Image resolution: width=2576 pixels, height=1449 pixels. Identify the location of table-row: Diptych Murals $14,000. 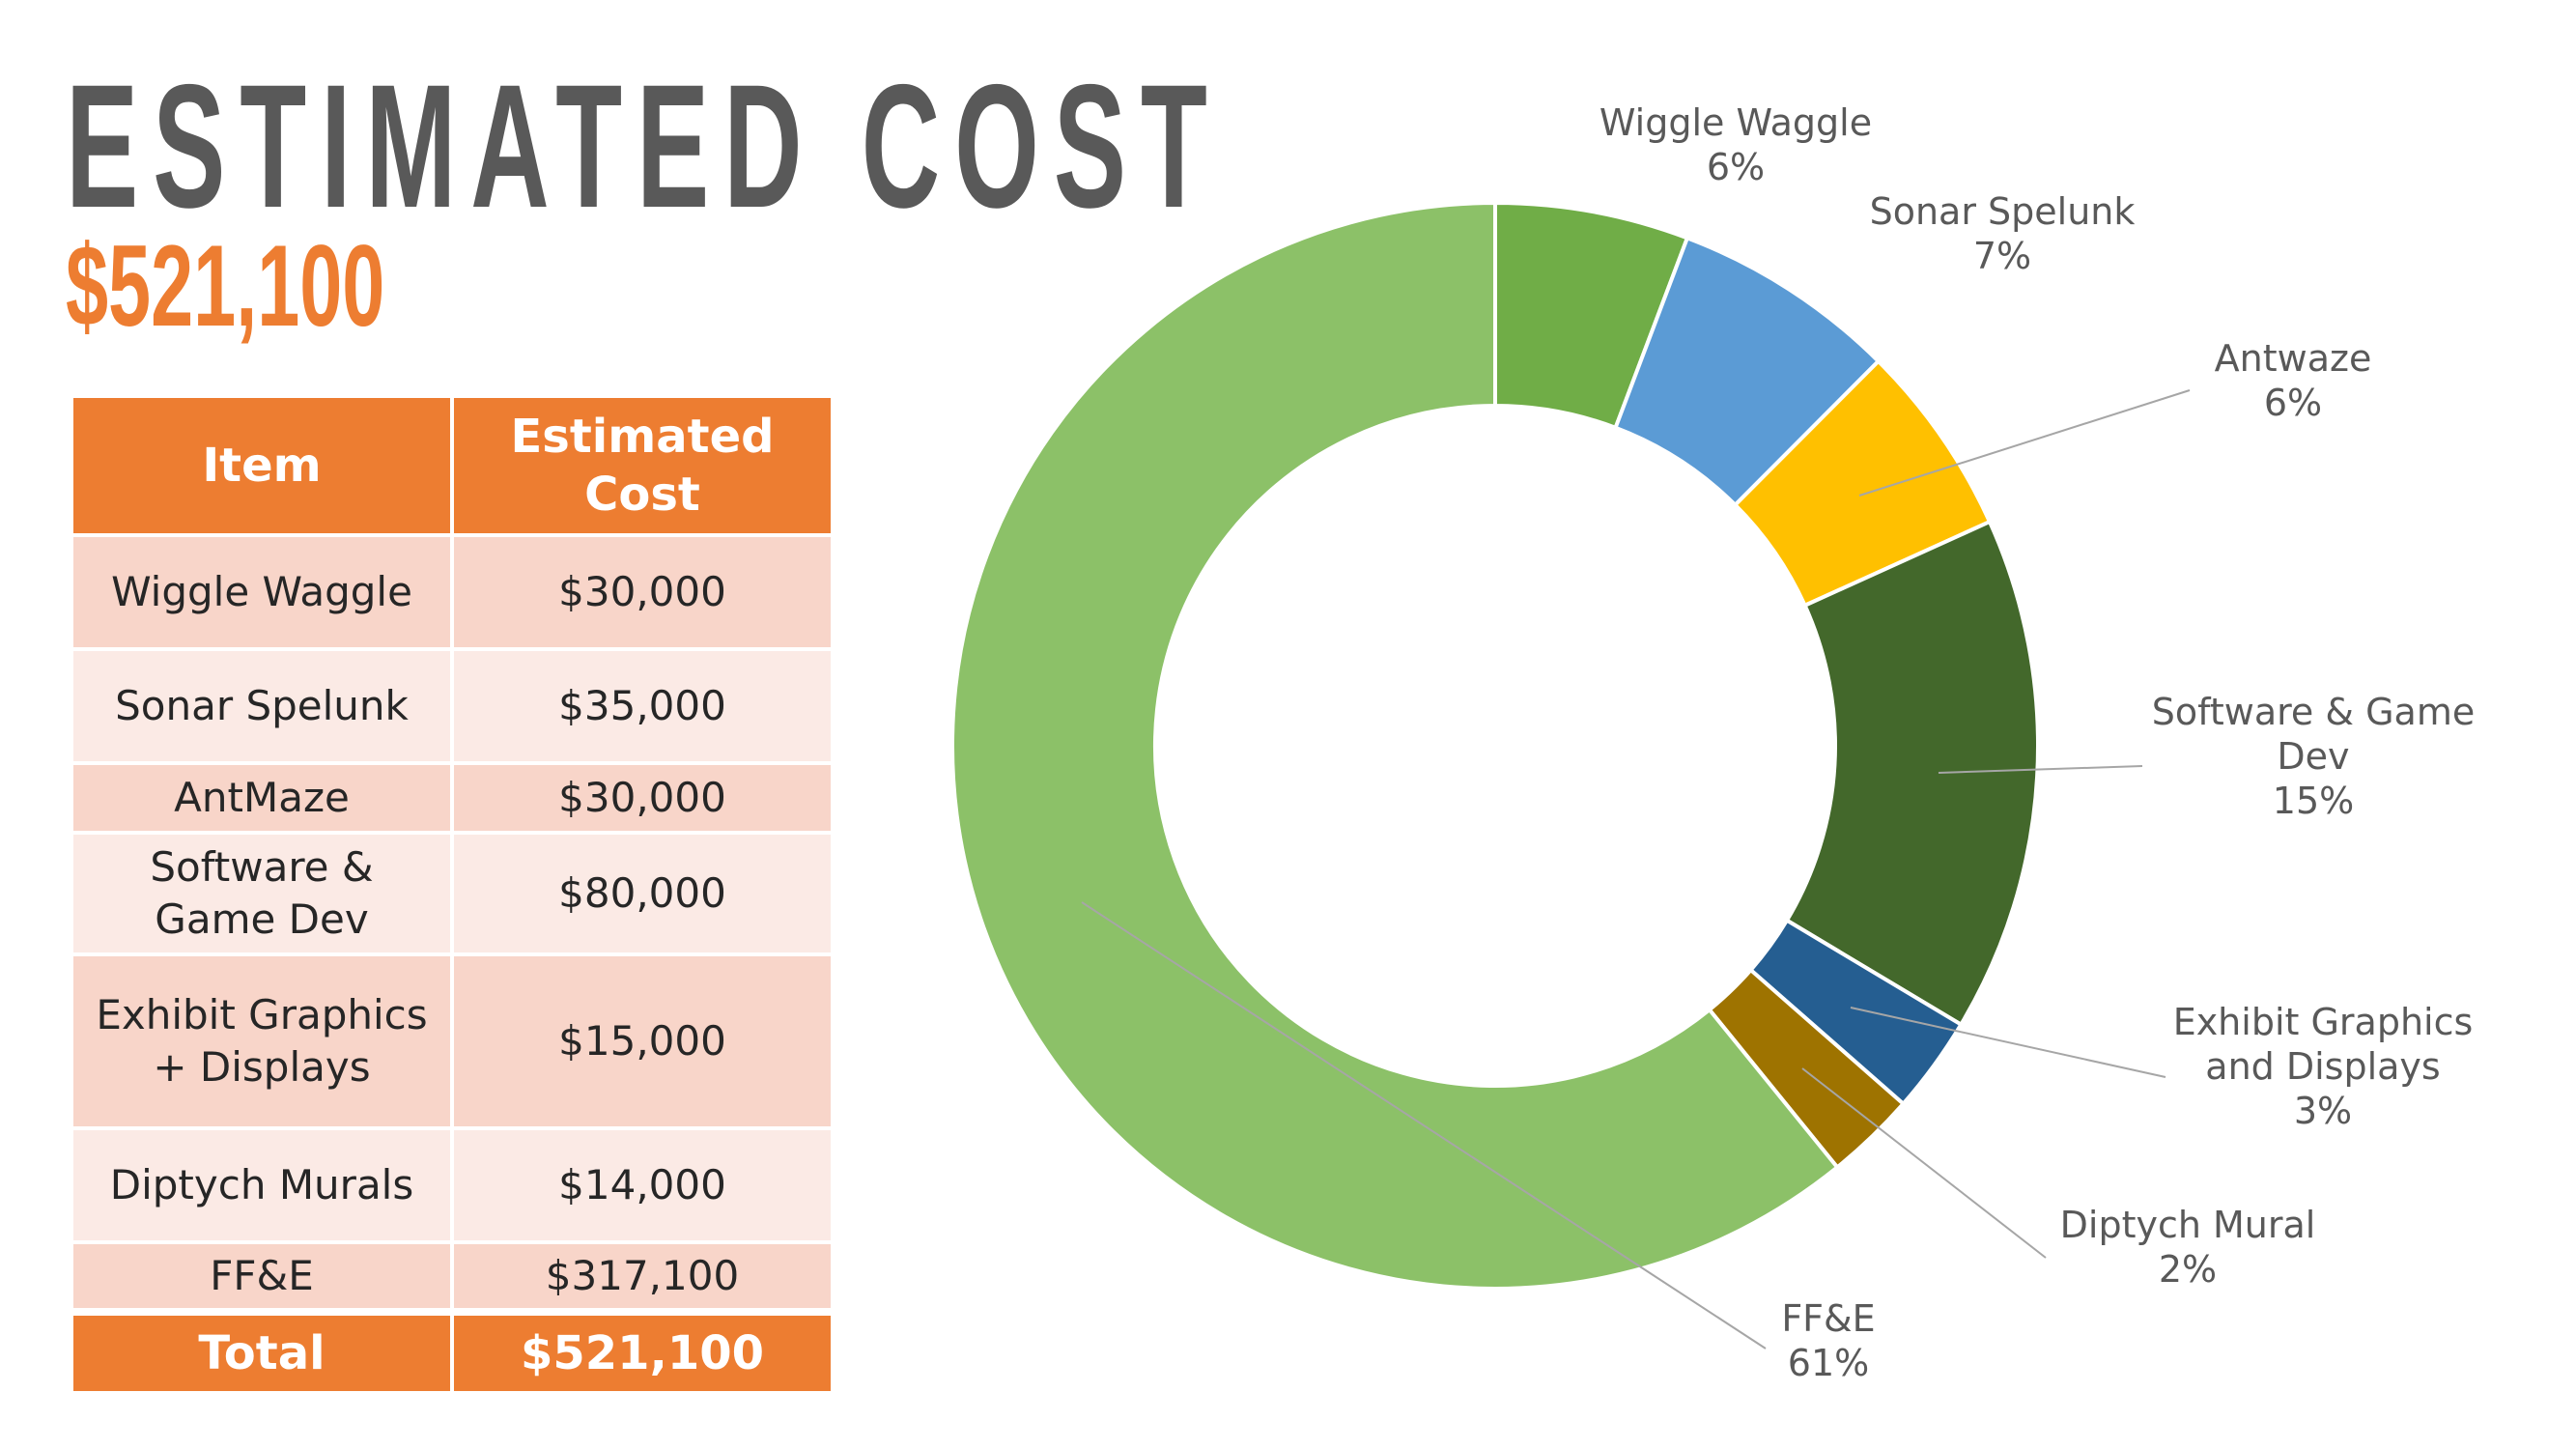
(452, 1185).